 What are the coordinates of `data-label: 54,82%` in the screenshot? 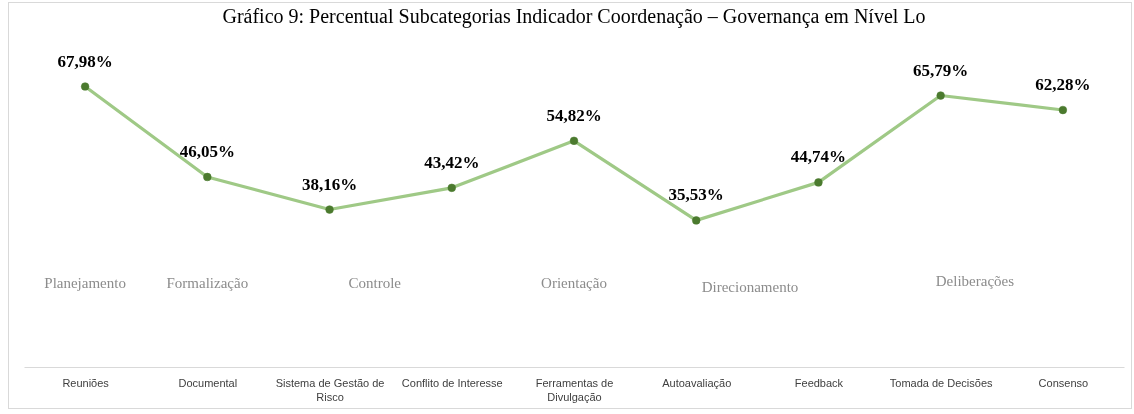 It's located at (574, 115).